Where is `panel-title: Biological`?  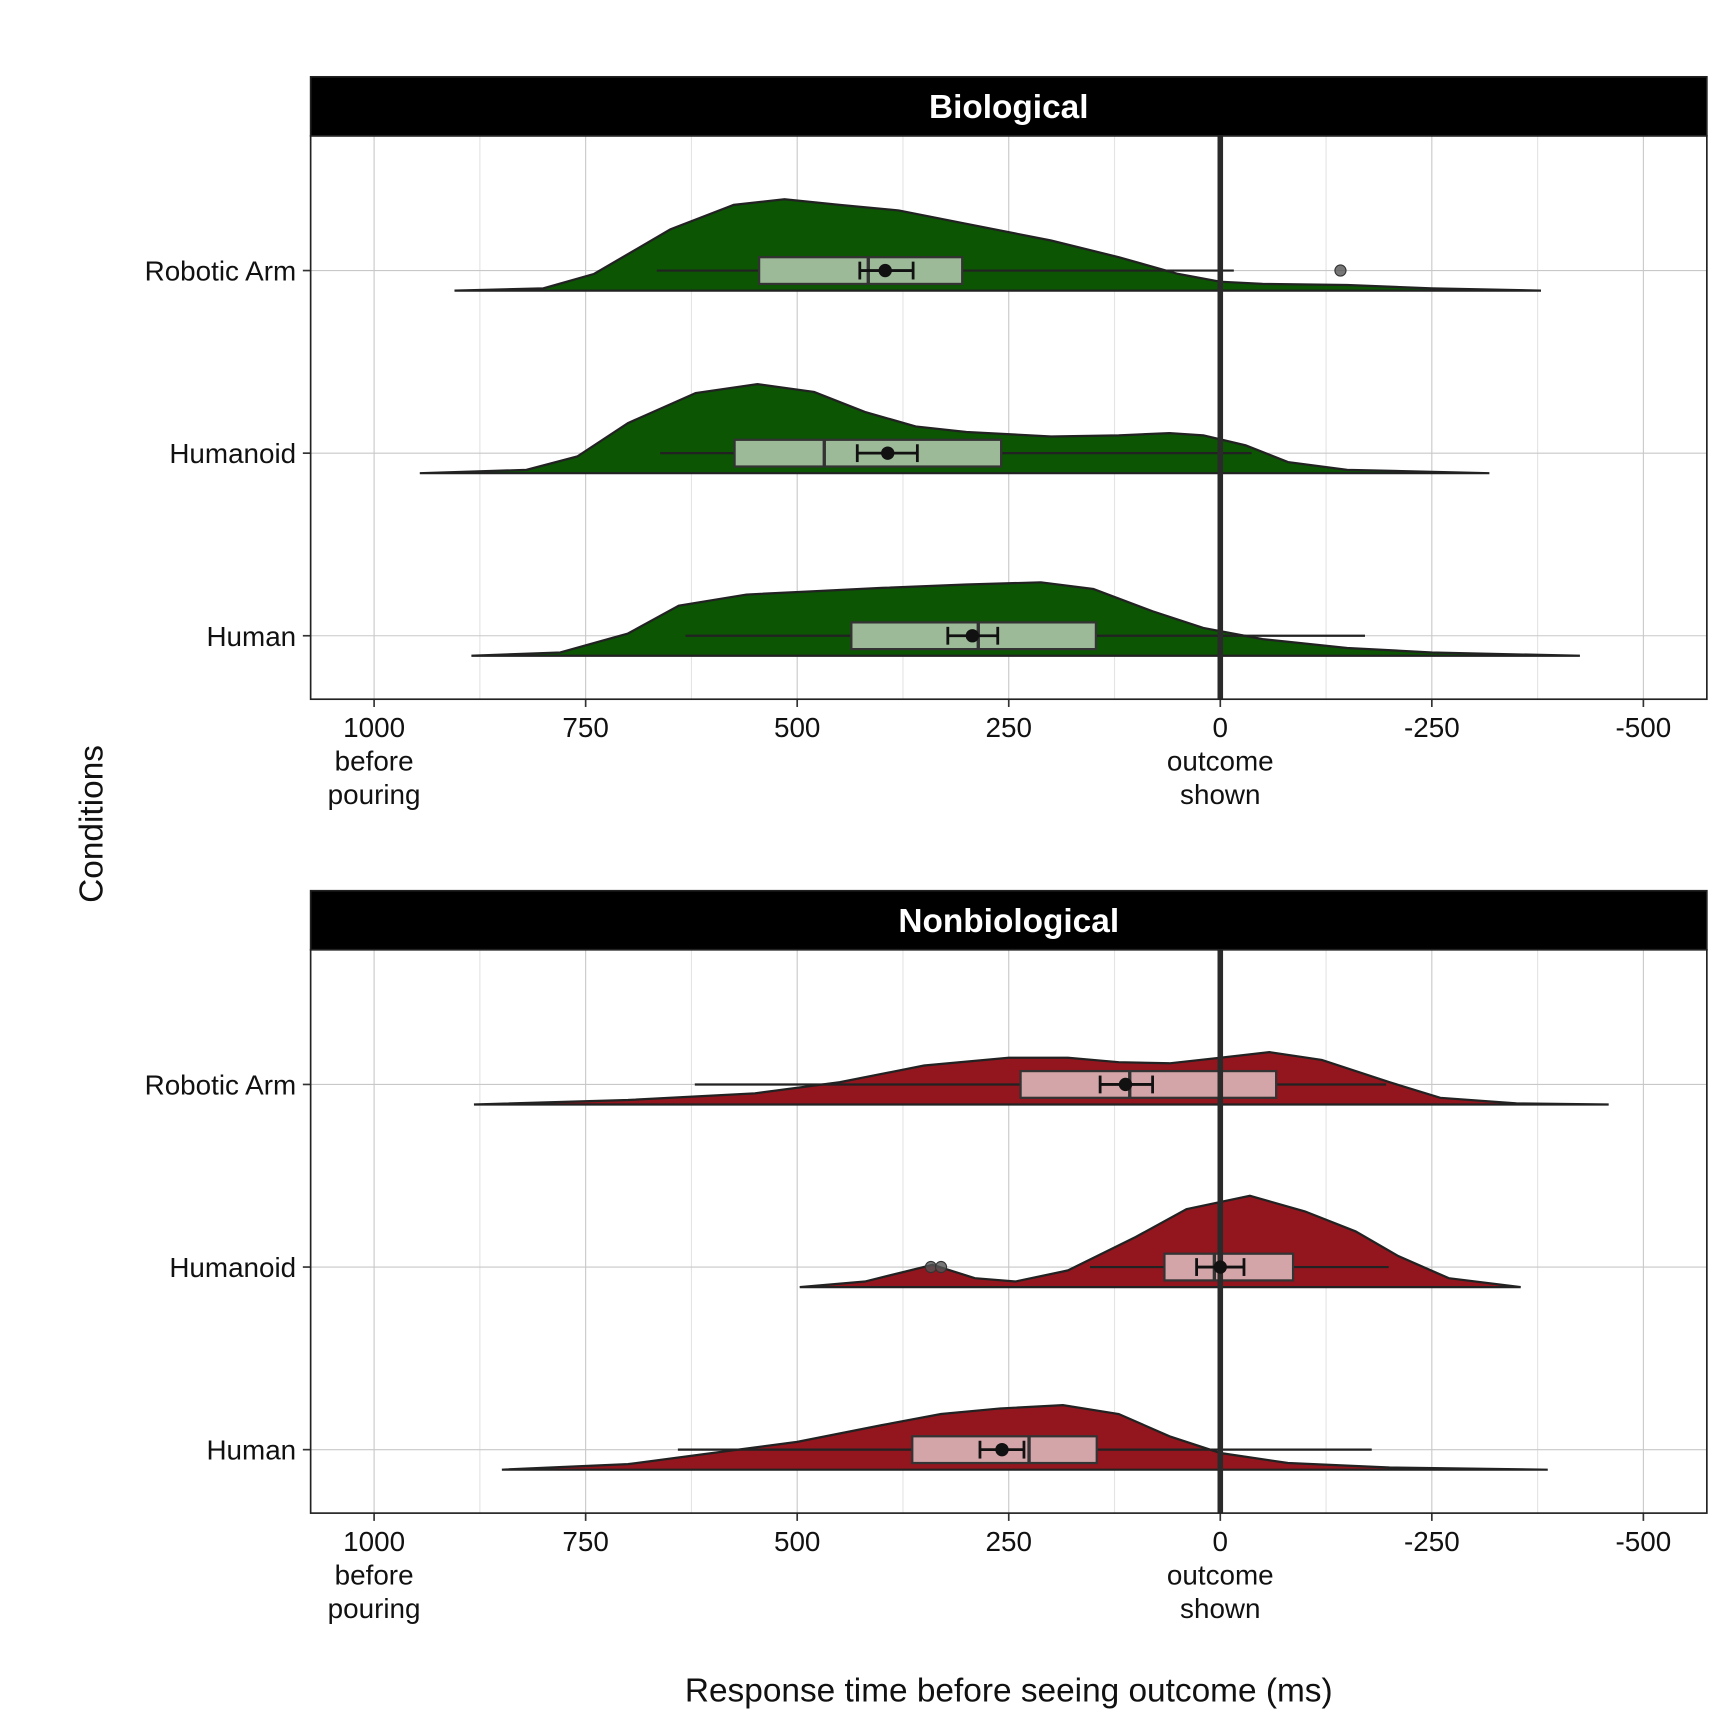
panel-title: Biological is located at coordinates (1009, 107).